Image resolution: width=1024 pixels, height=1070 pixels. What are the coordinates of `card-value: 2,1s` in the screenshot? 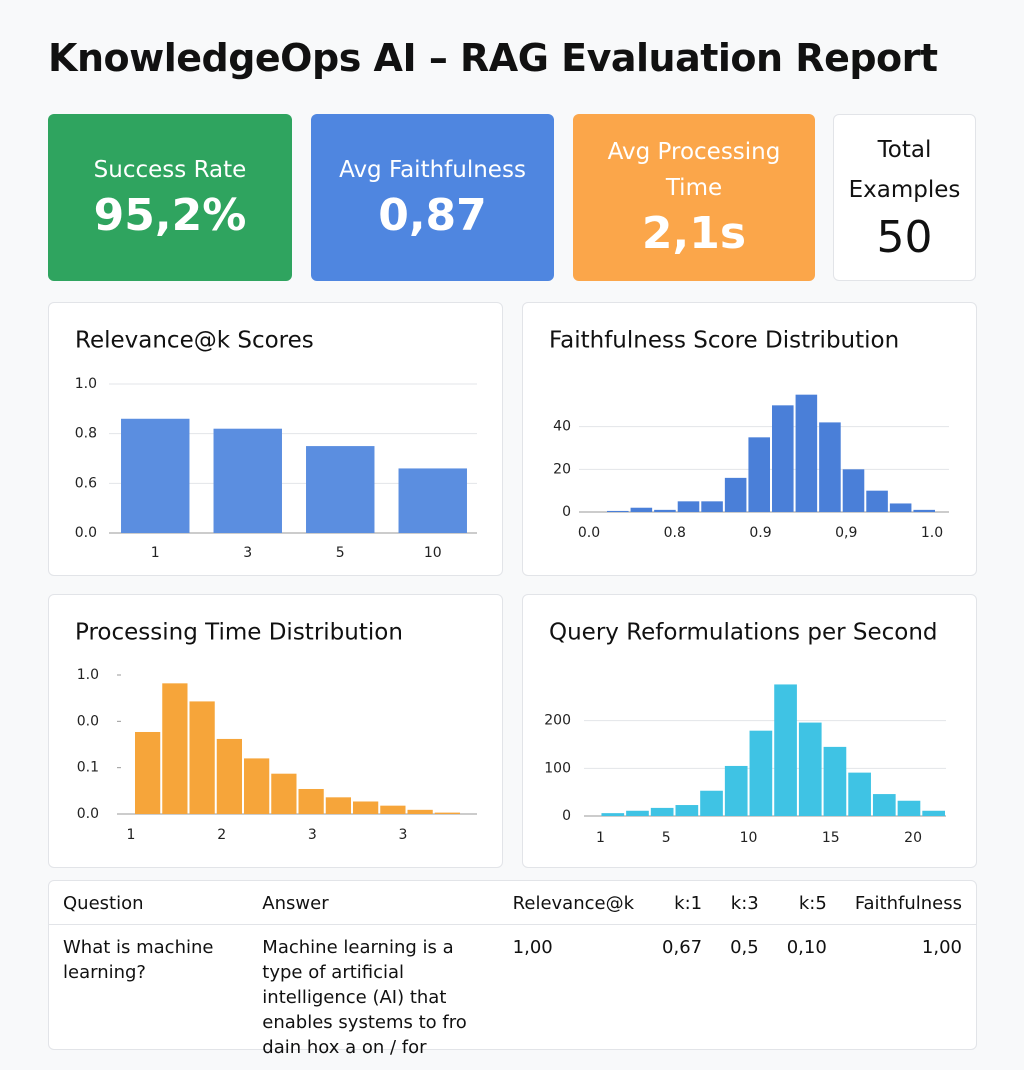 It's located at (694, 234).